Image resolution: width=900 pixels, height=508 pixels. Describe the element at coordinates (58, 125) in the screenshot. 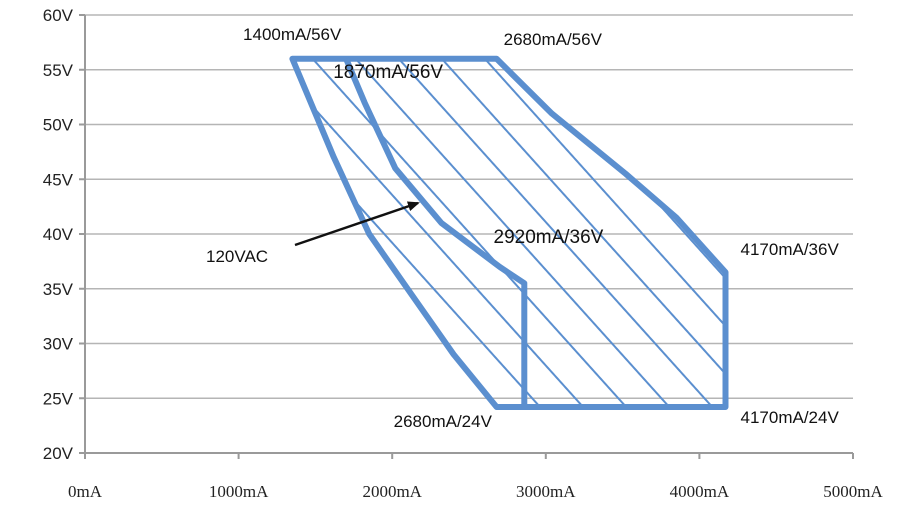

I see `y-tick-label-6: 50V` at that location.